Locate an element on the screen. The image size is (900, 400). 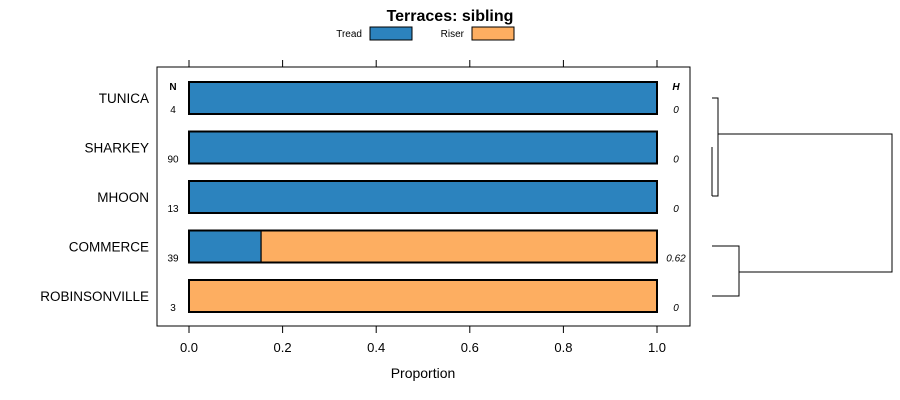
legend-label-tread: Tread is located at coordinates (349, 34).